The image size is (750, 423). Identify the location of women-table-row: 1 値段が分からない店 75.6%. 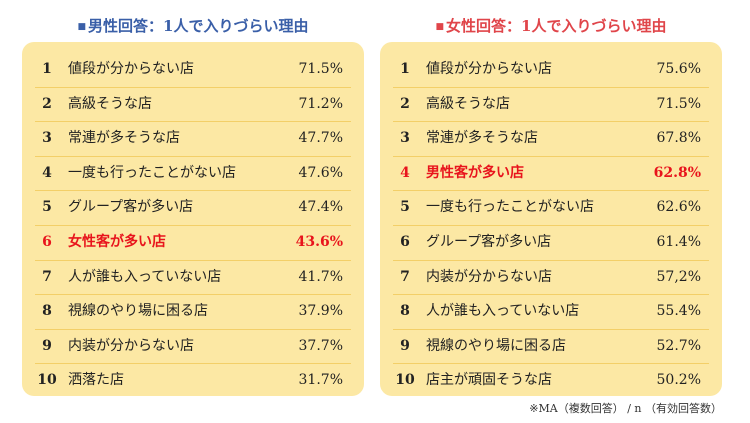
(551, 70).